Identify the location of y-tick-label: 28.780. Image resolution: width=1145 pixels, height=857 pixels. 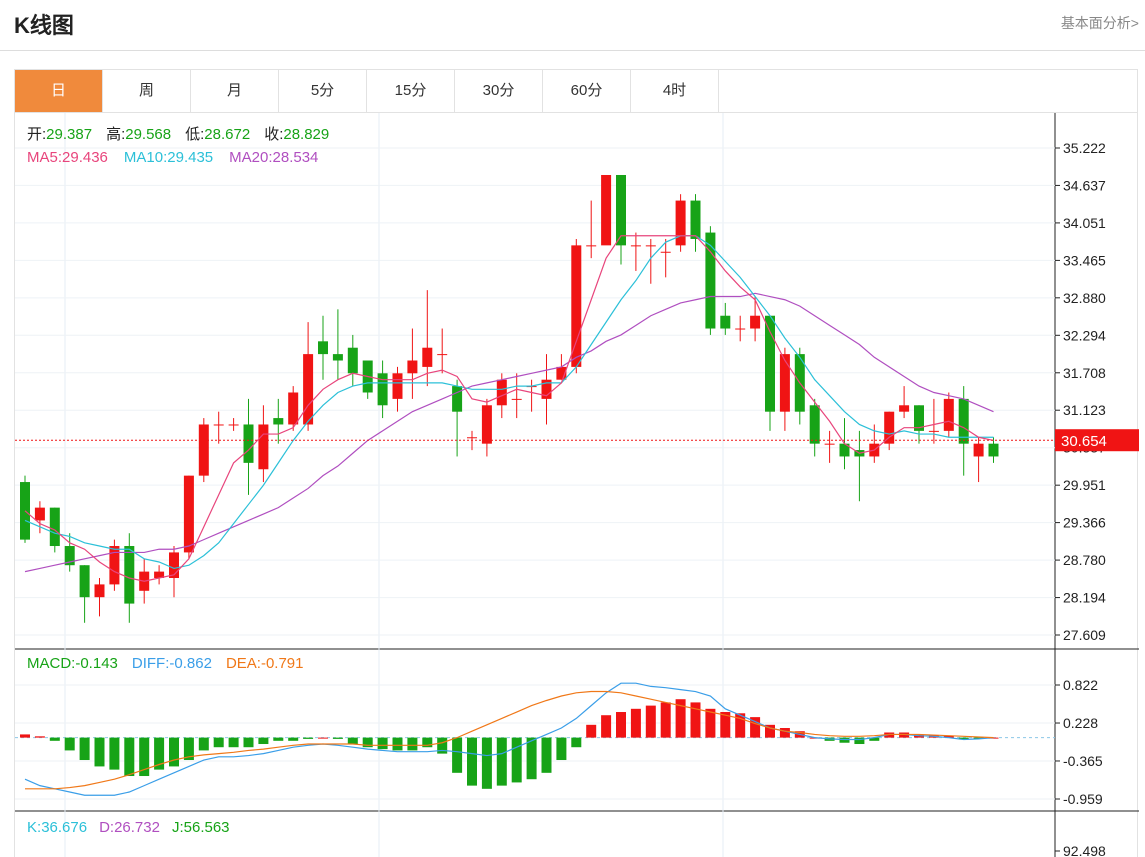
(1084, 560).